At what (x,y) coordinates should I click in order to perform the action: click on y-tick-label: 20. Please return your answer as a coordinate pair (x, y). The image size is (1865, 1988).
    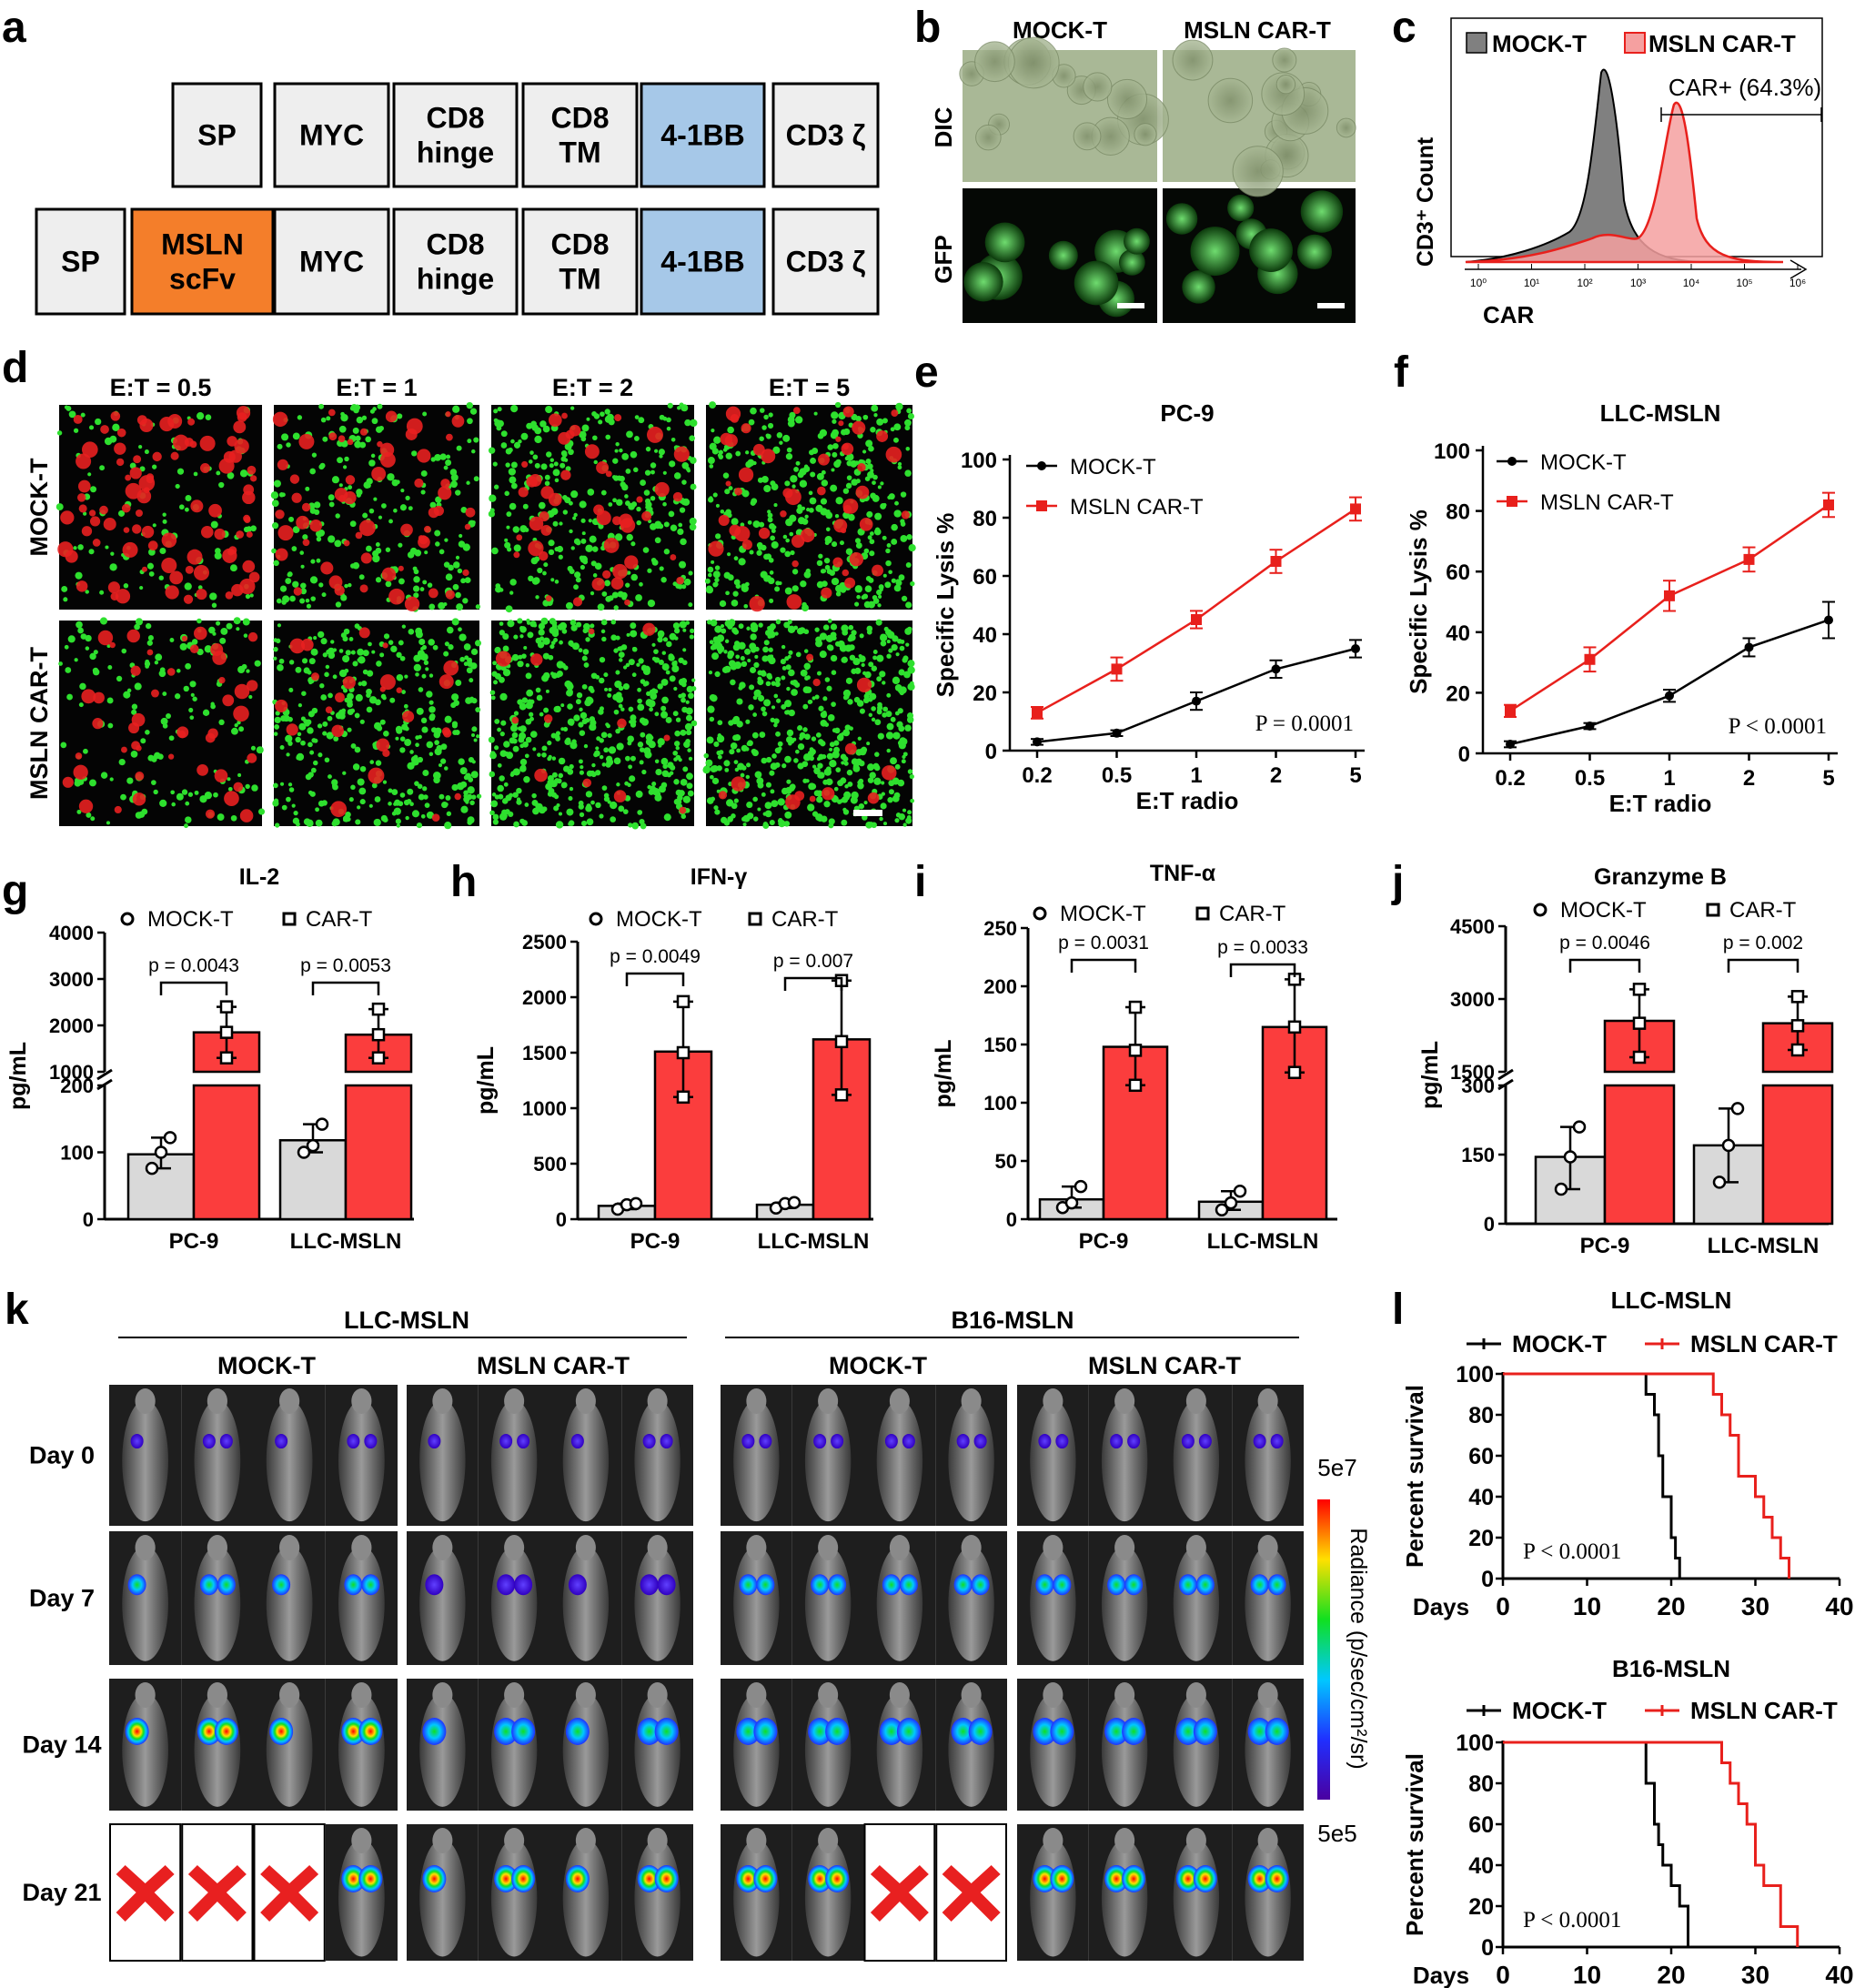
    Looking at the image, I should click on (985, 694).